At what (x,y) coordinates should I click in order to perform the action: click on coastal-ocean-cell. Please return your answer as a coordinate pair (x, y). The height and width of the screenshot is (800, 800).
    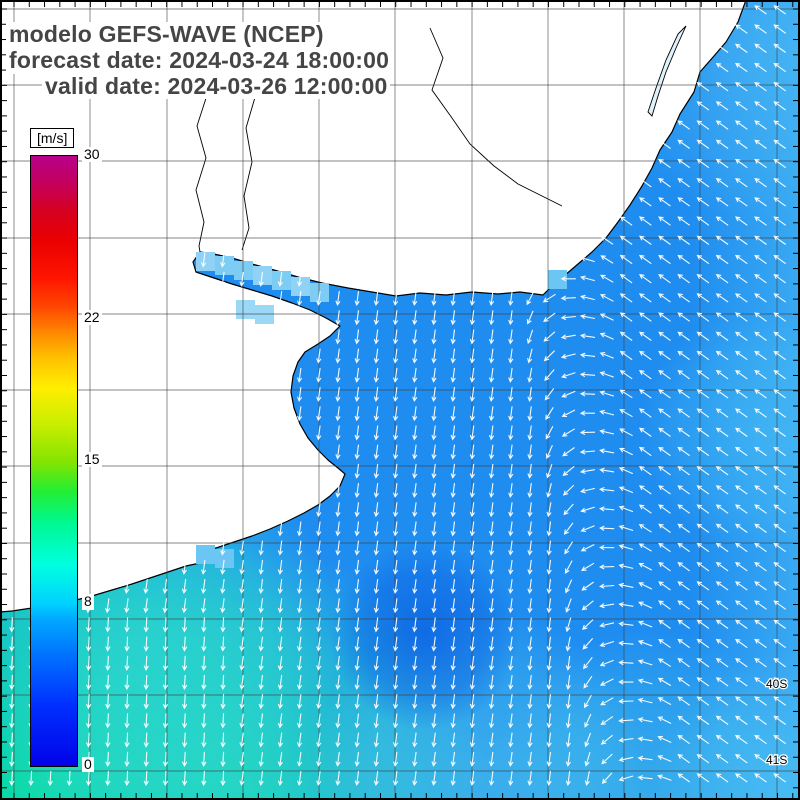
    Looking at the image, I should click on (557, 279).